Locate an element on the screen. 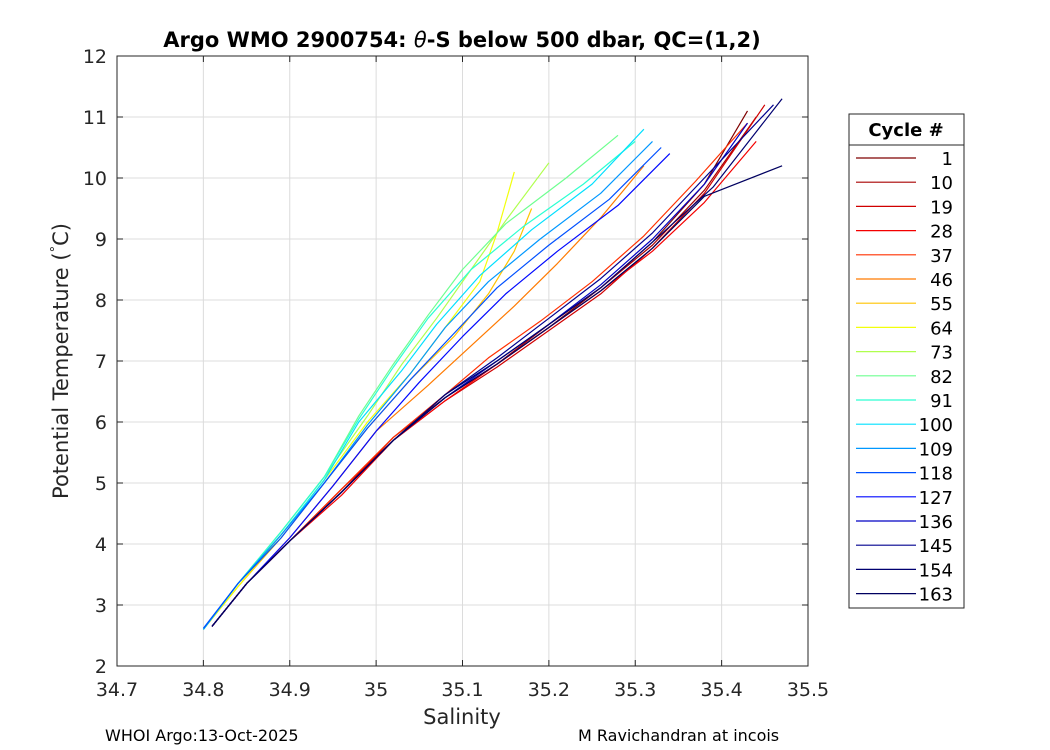 This screenshot has width=1050, height=750. y-tick-label: 10 is located at coordinates (95, 179).